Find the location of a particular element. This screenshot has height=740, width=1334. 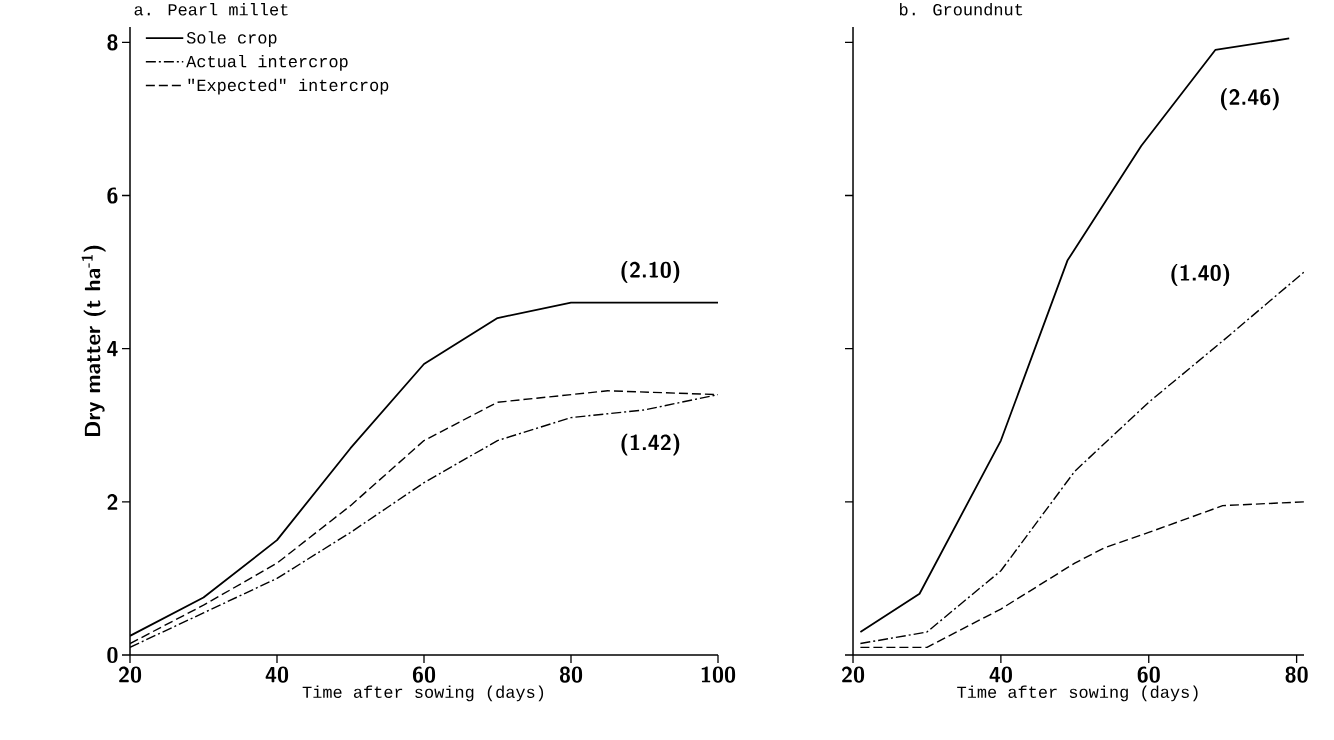

y-tick-label: 0 is located at coordinates (112, 655).